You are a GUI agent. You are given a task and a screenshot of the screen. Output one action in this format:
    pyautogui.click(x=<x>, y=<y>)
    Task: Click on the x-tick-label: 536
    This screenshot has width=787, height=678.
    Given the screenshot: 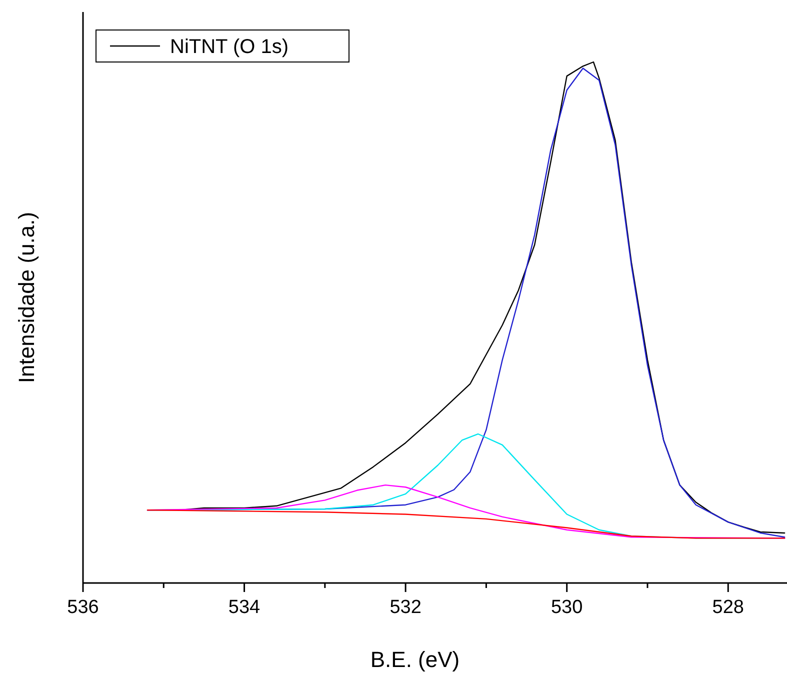 What is the action you would take?
    pyautogui.click(x=83, y=607)
    